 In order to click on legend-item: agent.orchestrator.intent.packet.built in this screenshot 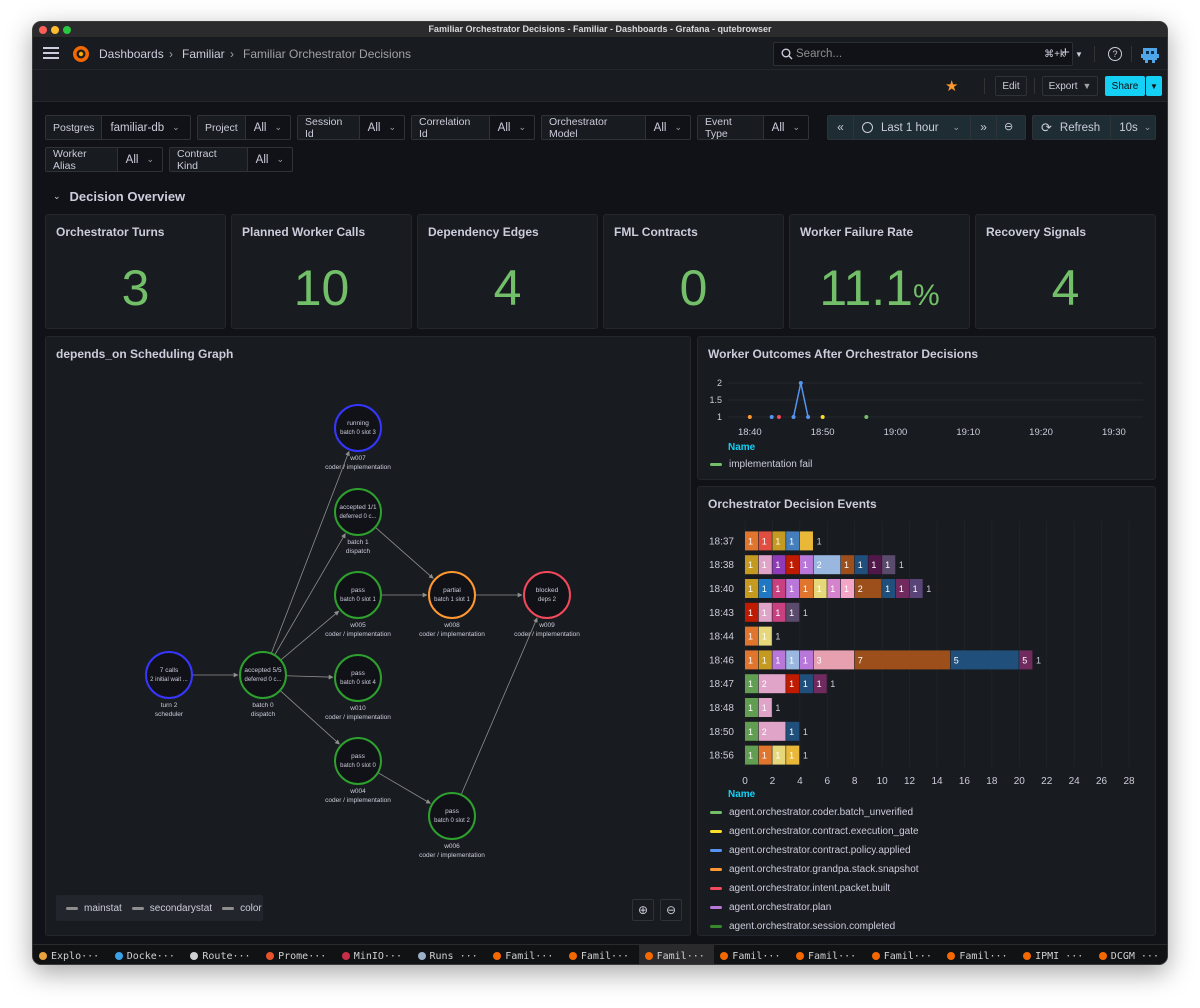, I will do `click(800, 888)`.